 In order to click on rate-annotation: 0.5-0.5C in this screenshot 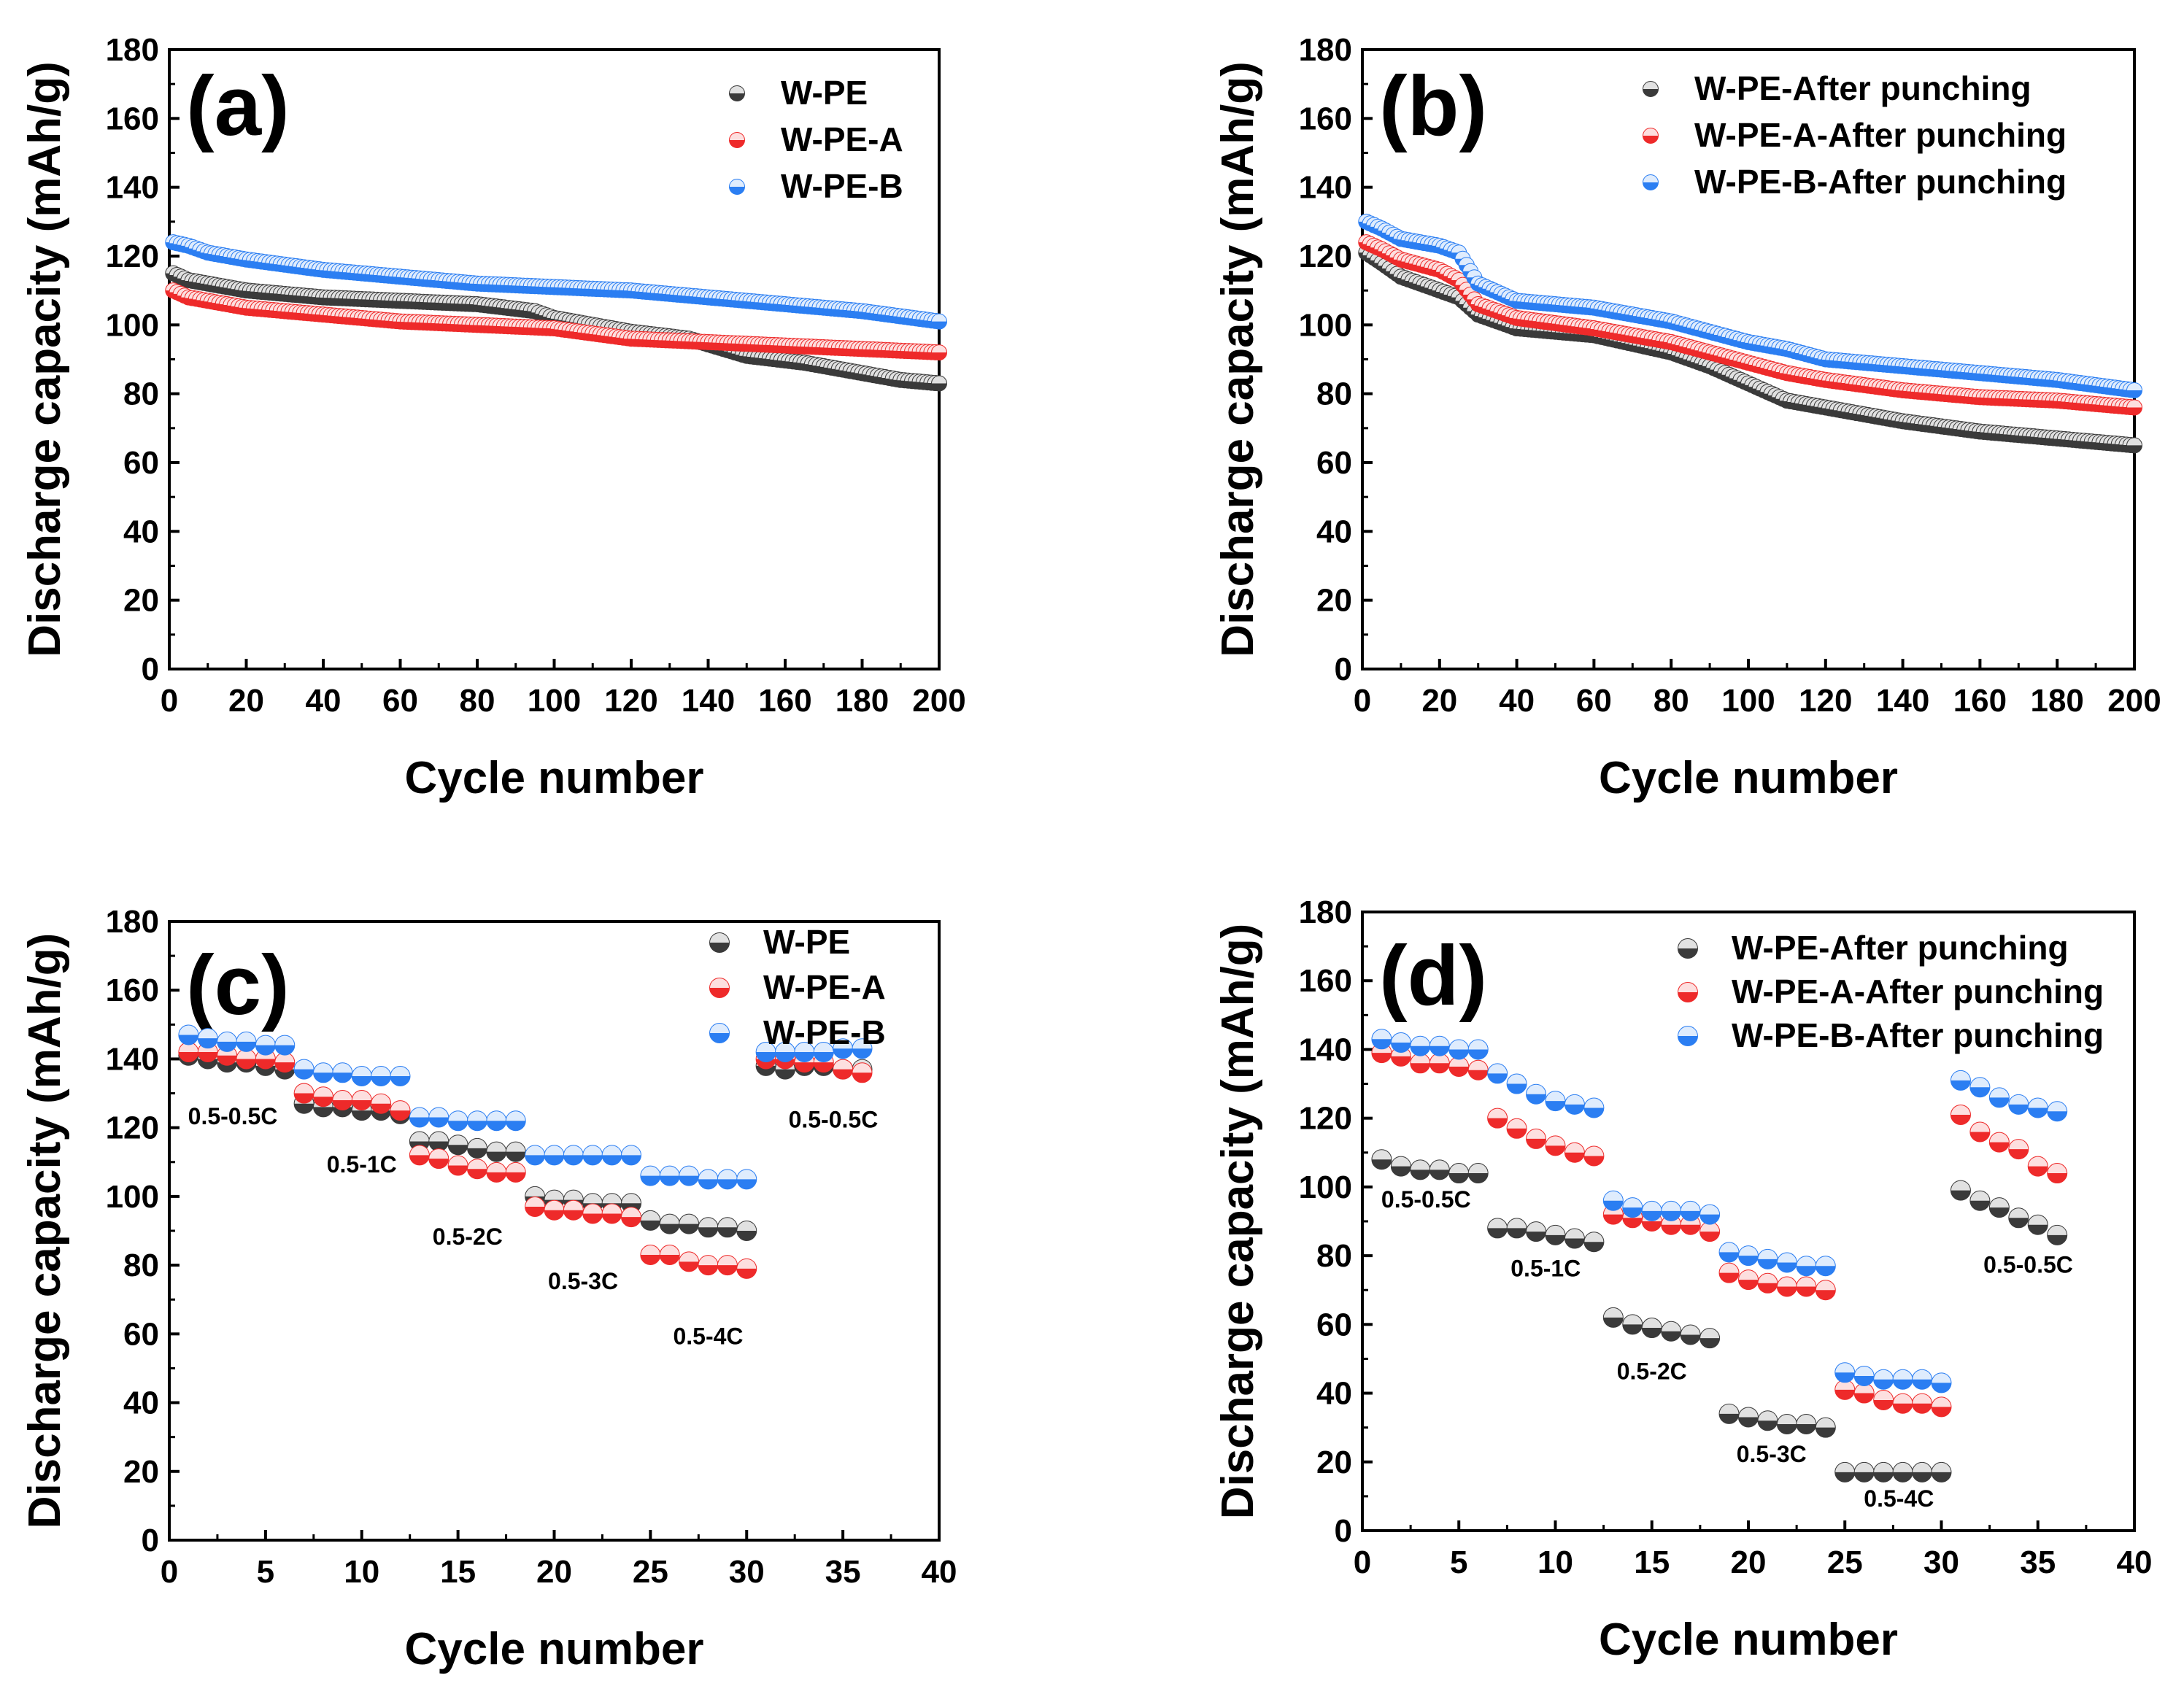, I will do `click(233, 1116)`.